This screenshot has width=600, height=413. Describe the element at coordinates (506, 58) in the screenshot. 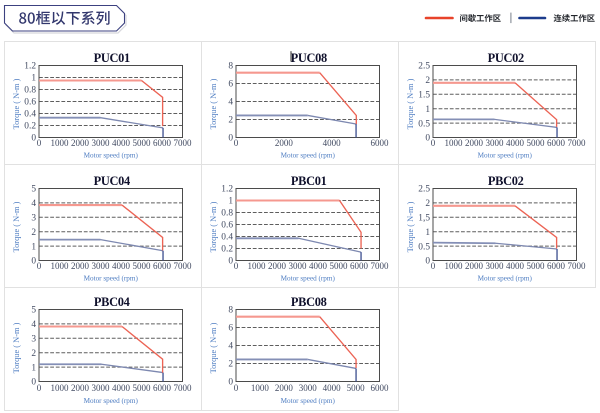

I see `svg-text: PUC02` at that location.